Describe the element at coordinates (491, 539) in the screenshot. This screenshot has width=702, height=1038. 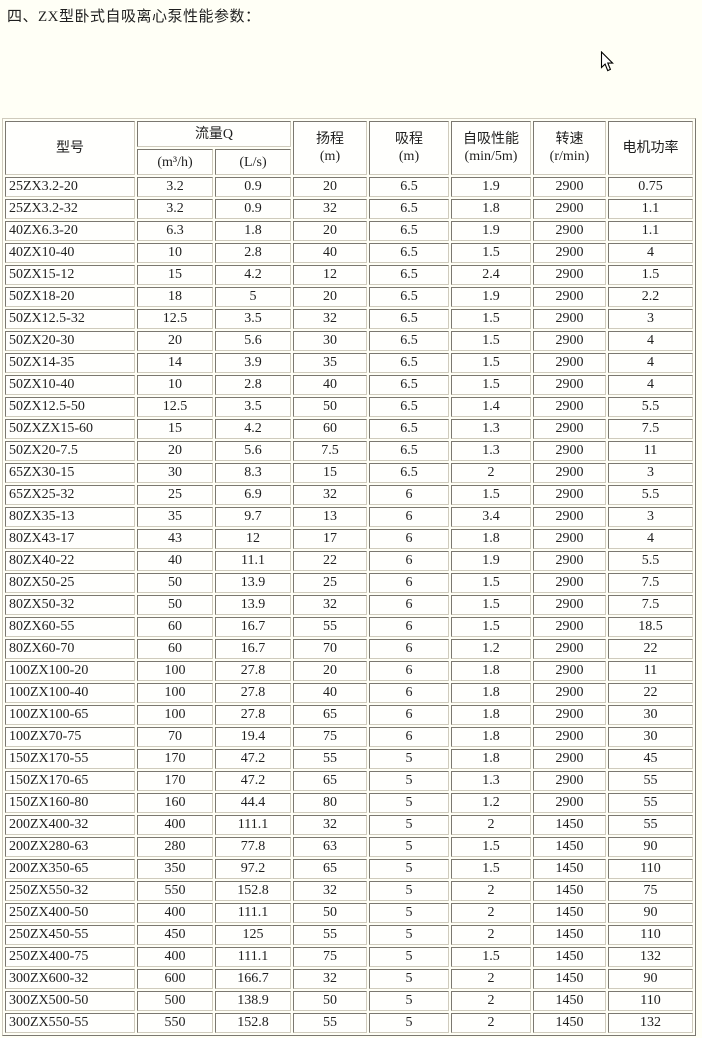
I see `cell-value: 1.8` at that location.